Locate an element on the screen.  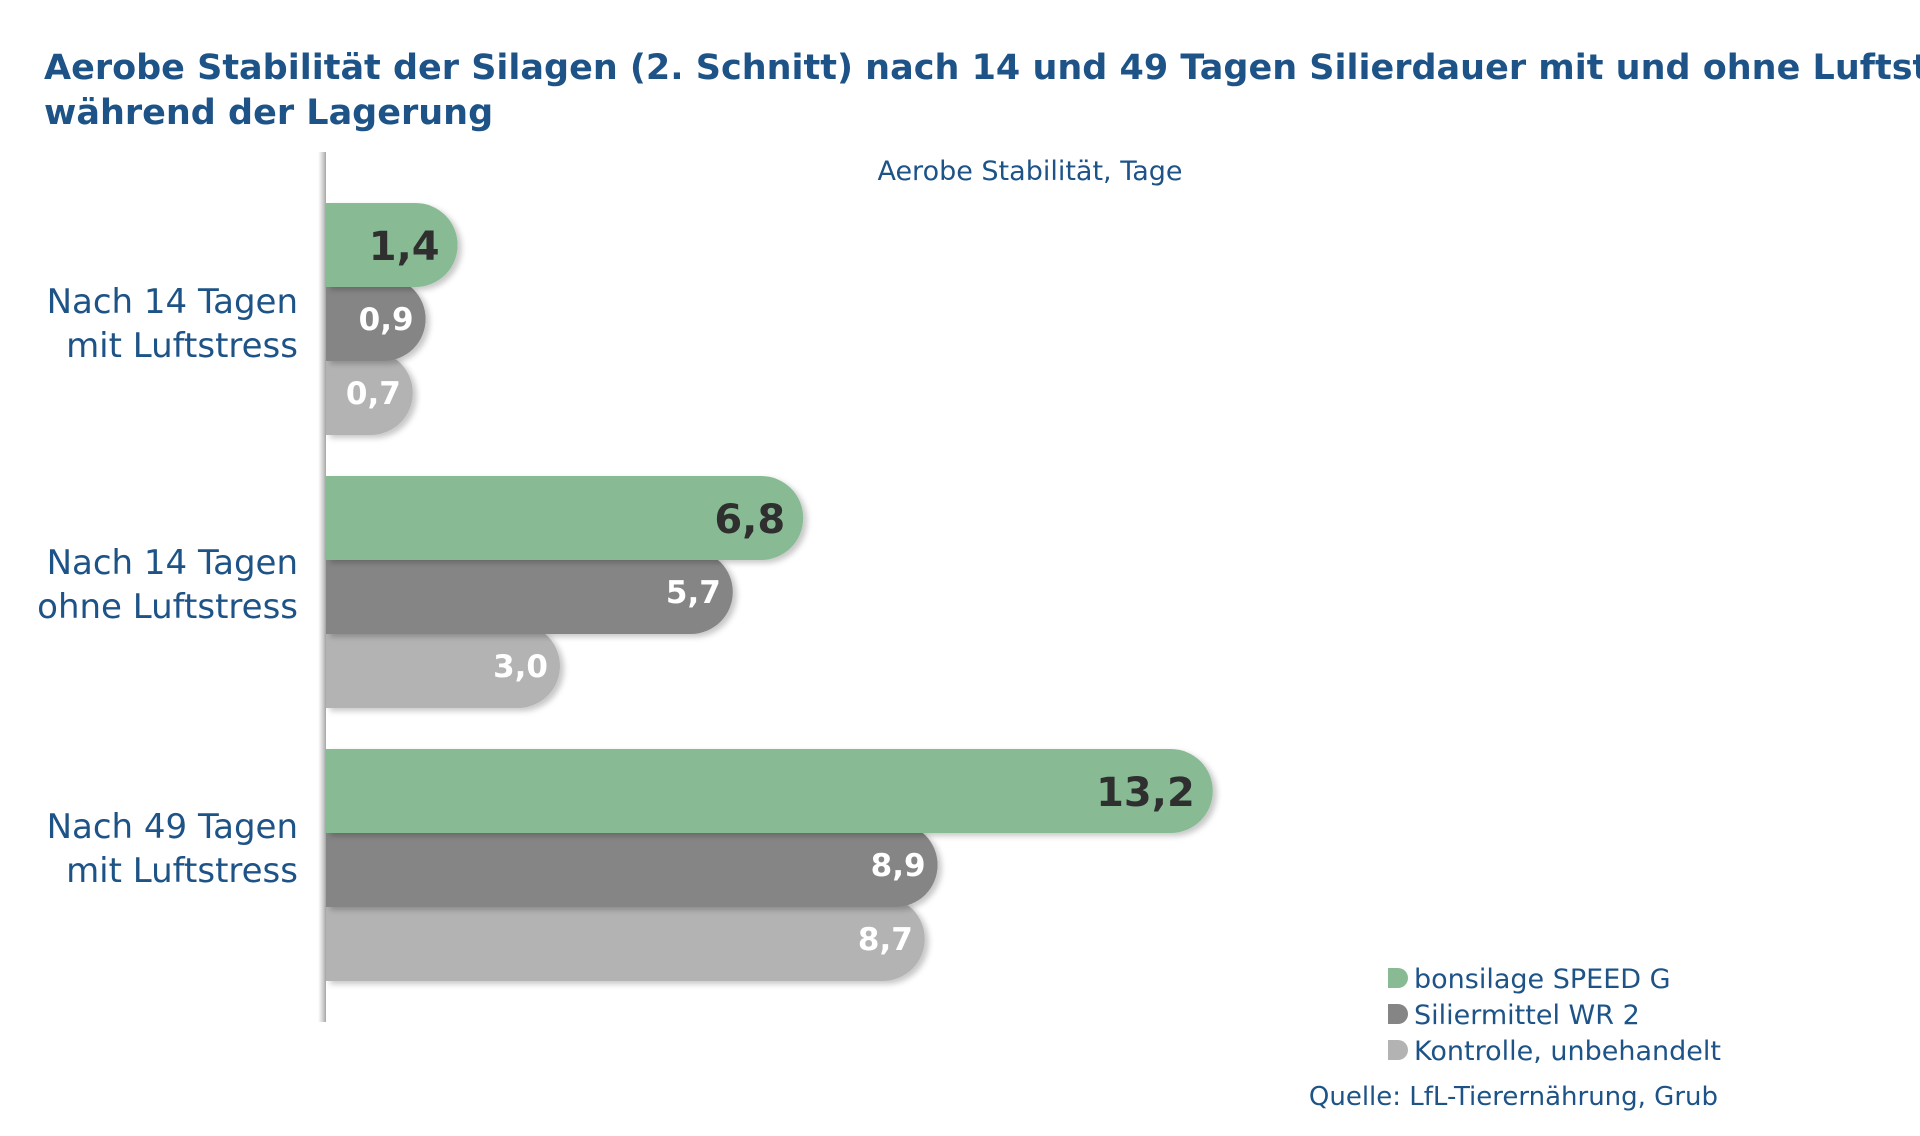
legend-label-3: Kontrolle, unbehandelt is located at coordinates (1567, 1051).